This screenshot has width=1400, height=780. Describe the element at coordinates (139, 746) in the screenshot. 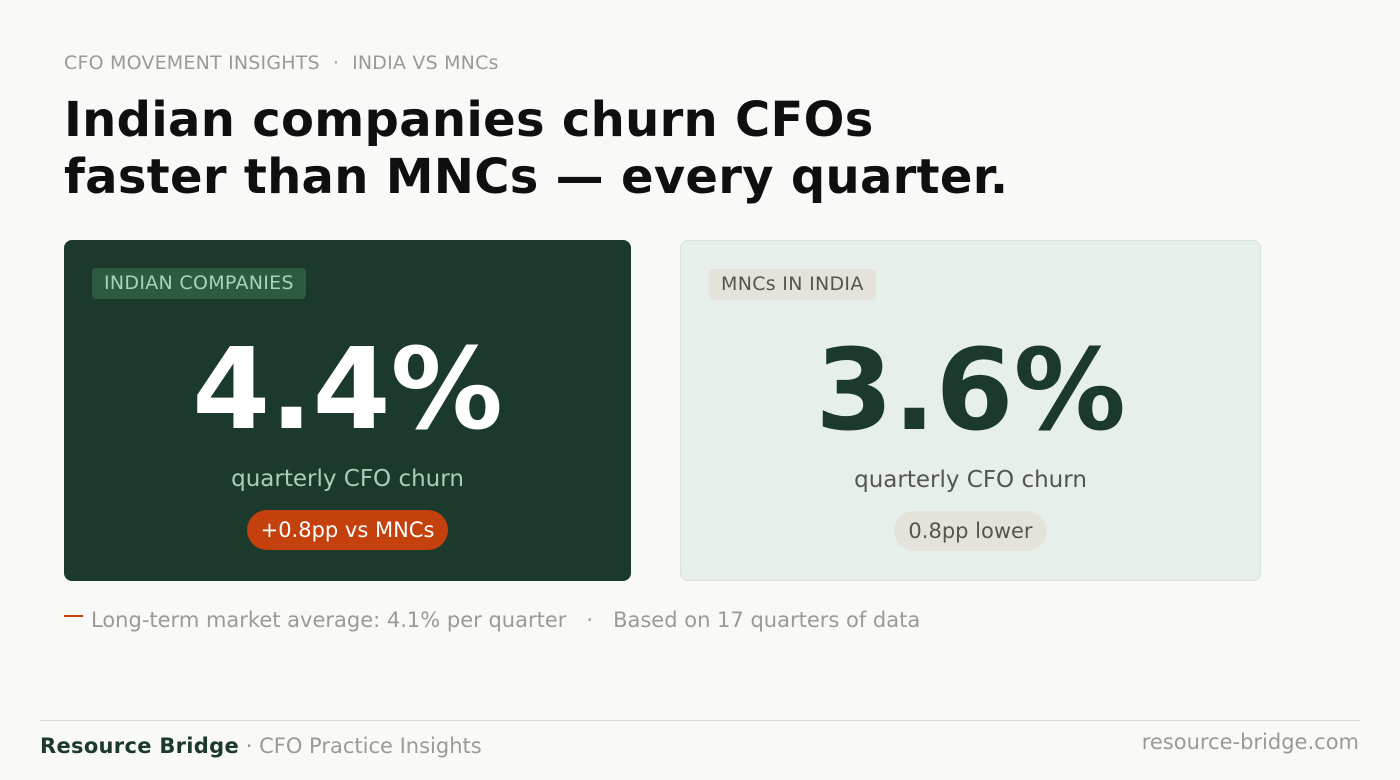

I see `brand-name: Resource Bridge` at that location.